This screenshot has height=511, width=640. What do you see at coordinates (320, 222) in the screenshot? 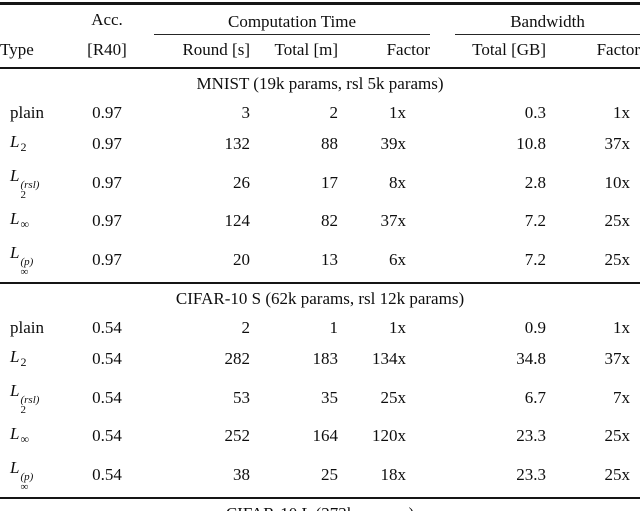
I see `table-row: L∞ 0.97 124 82 37x 7.2 25x` at bounding box center [320, 222].